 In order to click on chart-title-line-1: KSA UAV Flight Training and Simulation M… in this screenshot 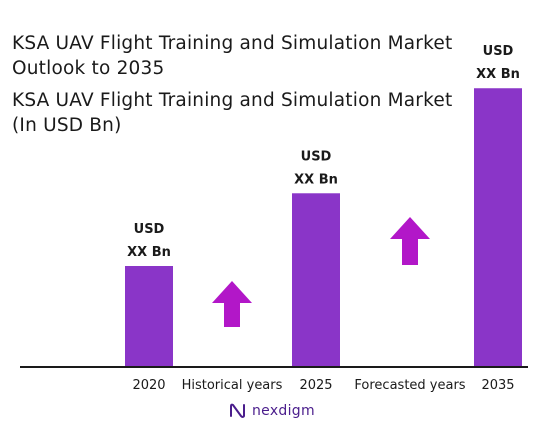, I will do `click(232, 43)`.